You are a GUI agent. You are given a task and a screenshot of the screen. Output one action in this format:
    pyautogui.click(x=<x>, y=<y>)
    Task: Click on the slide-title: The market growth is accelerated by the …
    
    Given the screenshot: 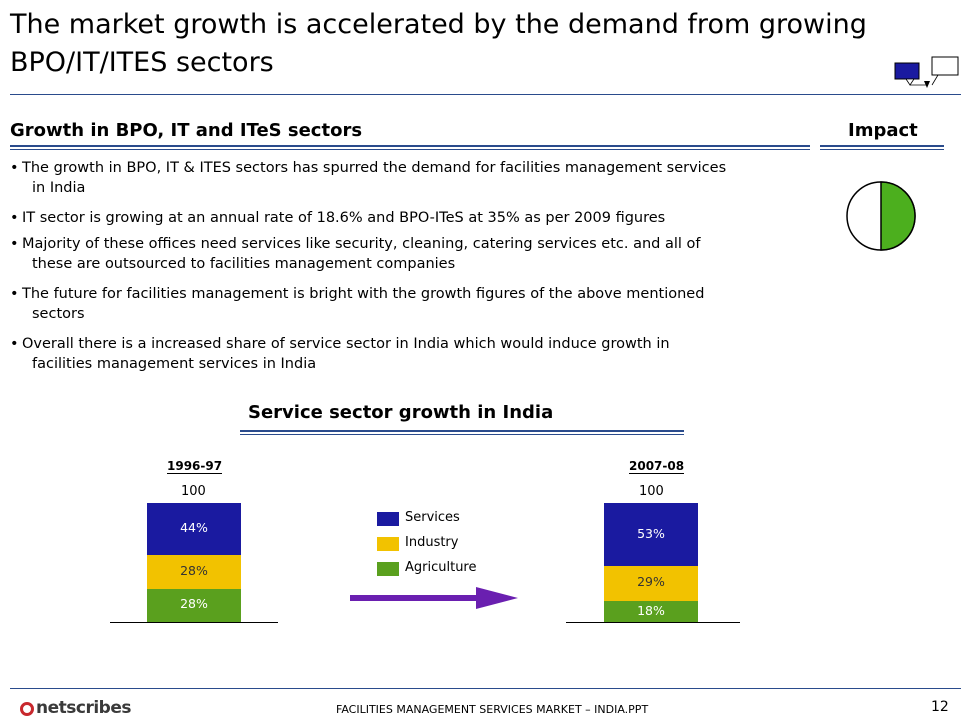 What is the action you would take?
    pyautogui.click(x=450, y=44)
    